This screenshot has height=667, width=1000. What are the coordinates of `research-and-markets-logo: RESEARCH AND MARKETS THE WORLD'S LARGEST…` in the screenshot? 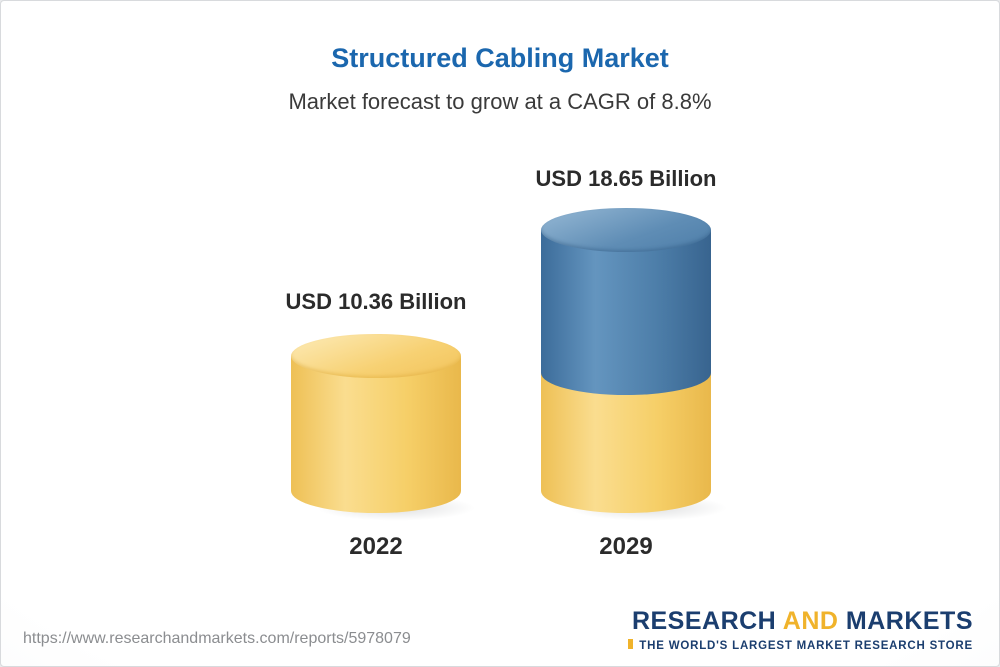 It's located at (800, 629).